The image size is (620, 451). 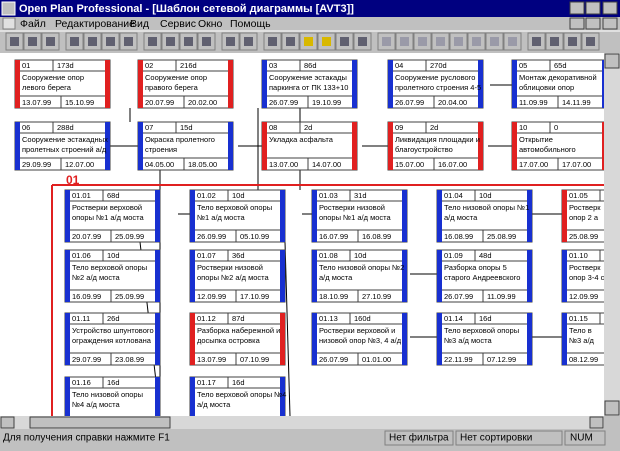 What do you see at coordinates (178, 24) in the screenshot?
I see `menu-item: Сервис` at bounding box center [178, 24].